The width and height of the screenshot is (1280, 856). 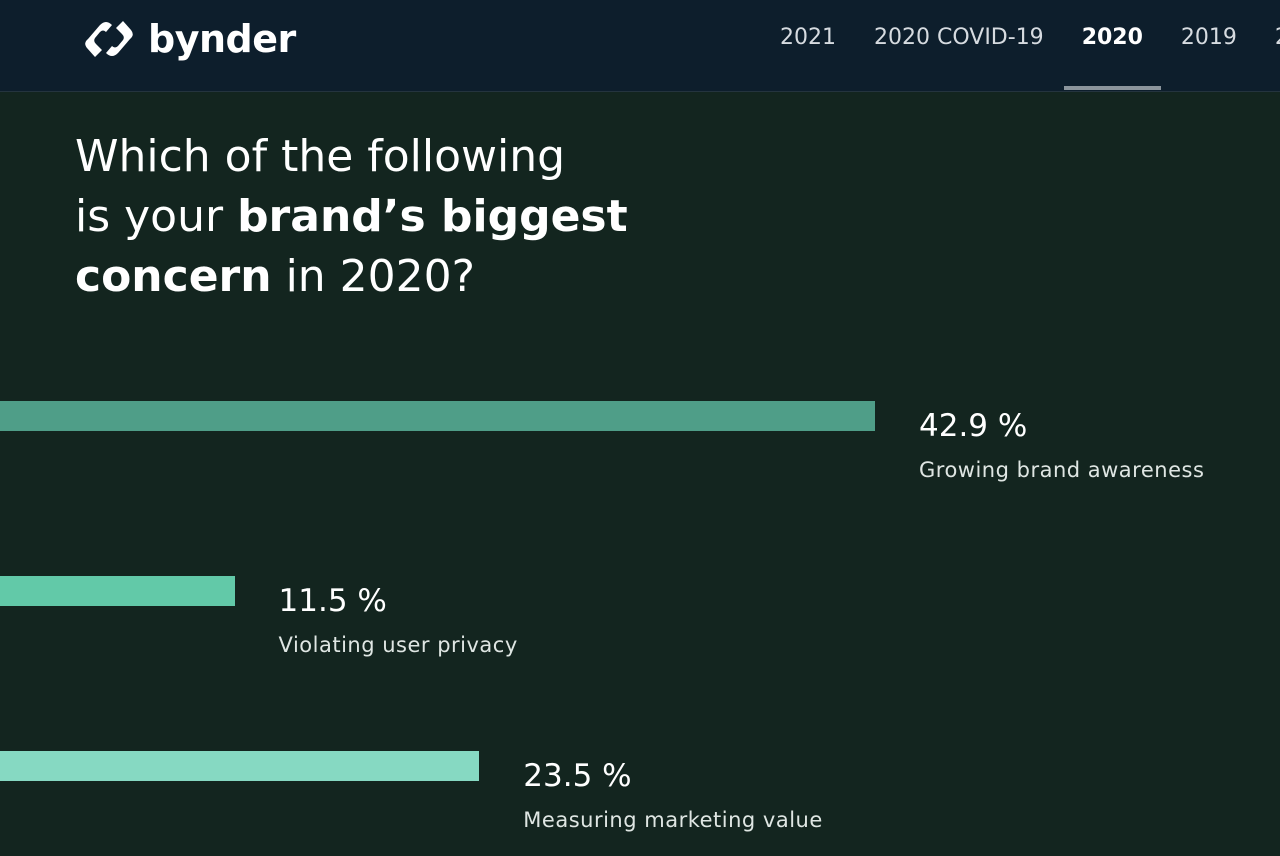 What do you see at coordinates (222, 39) in the screenshot?
I see `logo-text: bynder` at bounding box center [222, 39].